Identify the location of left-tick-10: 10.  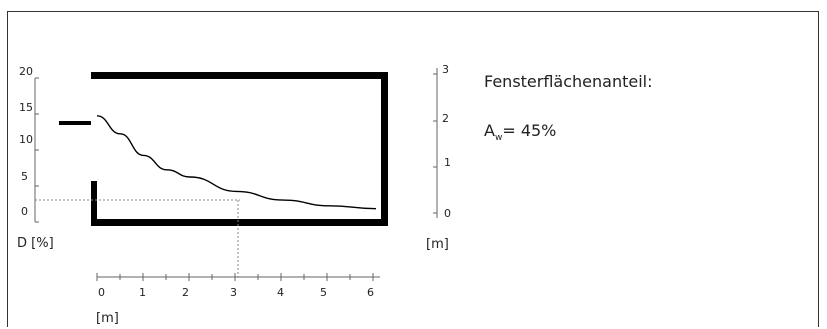
(26, 139).